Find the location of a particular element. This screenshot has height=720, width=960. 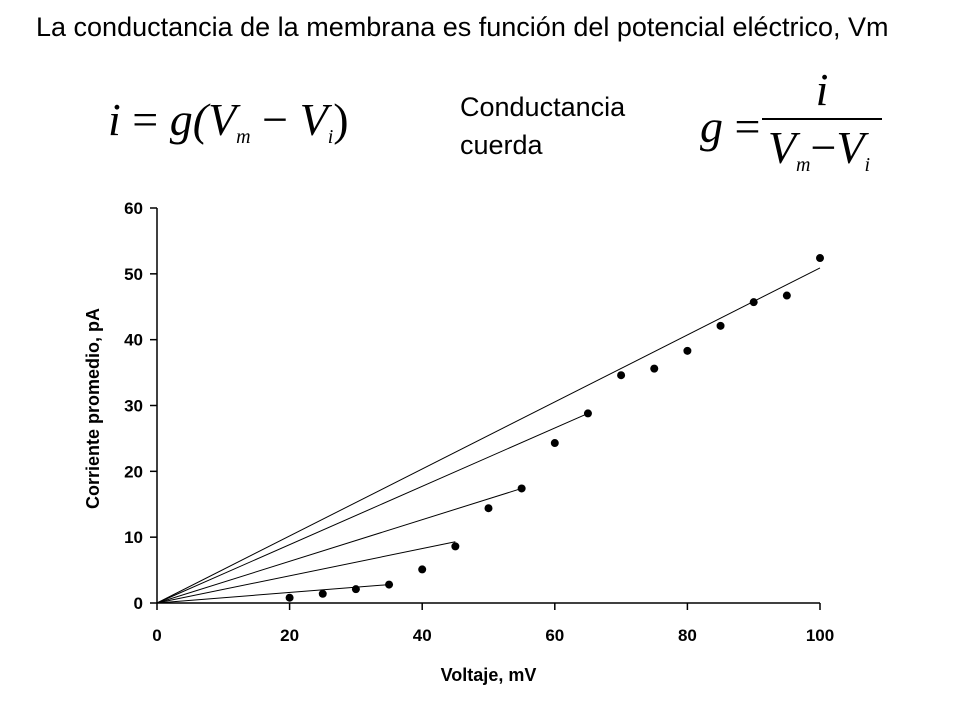

eq2-vi: V is located at coordinates (850, 147).